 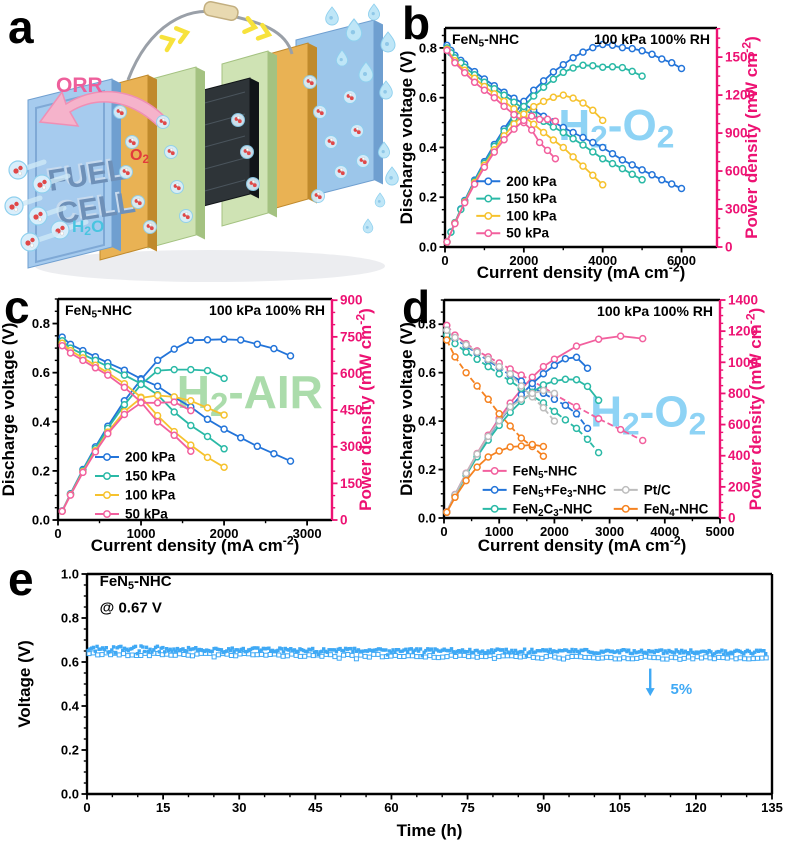 I want to click on svg-text: 100 kPa, so click(x=531, y=215).